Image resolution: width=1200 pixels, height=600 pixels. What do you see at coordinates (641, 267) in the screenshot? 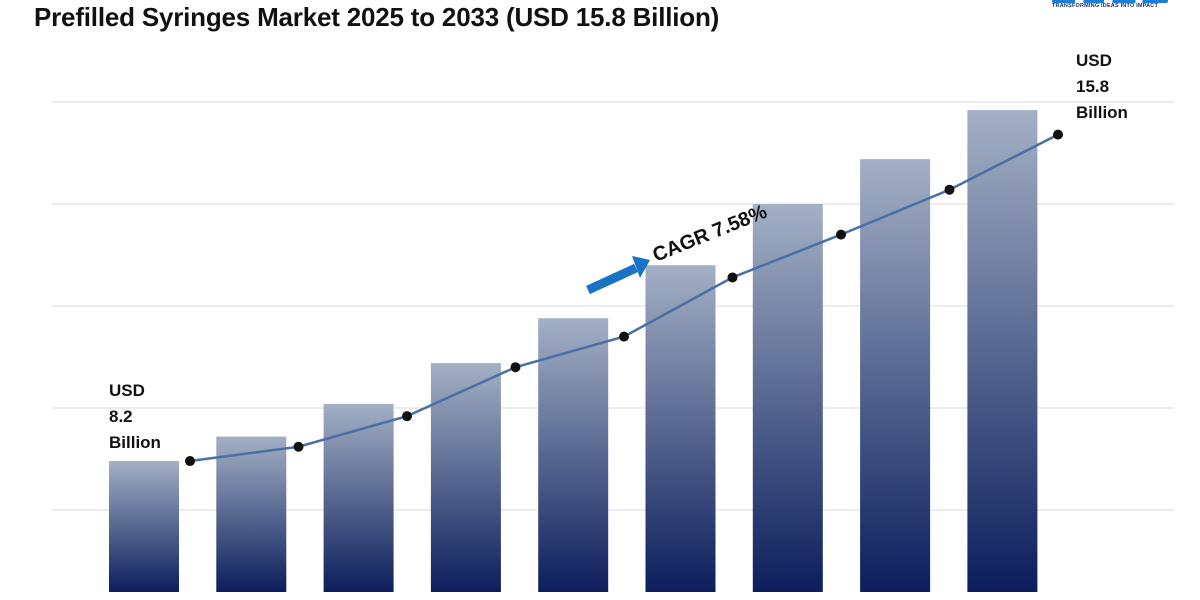
I see `cagr-arrow-head` at bounding box center [641, 267].